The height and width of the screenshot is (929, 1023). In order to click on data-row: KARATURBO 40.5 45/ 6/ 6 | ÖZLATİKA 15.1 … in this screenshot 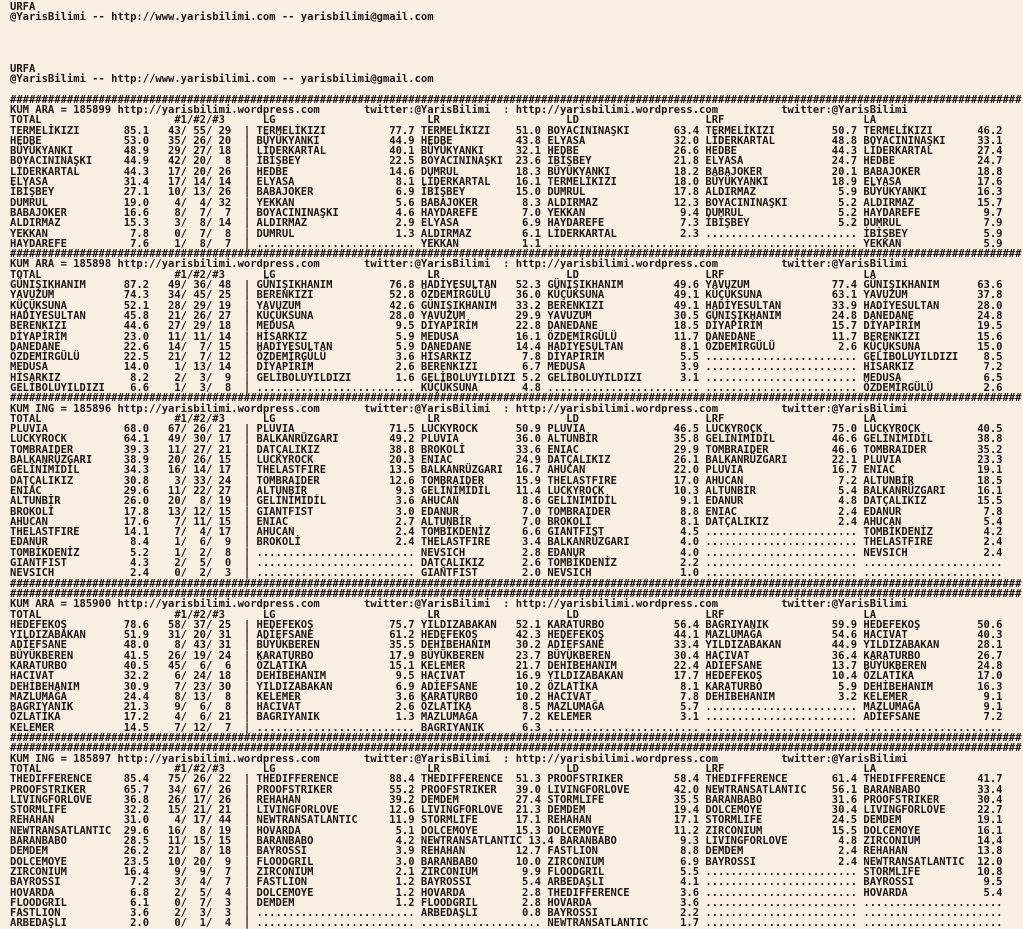, I will do `click(506, 666)`.